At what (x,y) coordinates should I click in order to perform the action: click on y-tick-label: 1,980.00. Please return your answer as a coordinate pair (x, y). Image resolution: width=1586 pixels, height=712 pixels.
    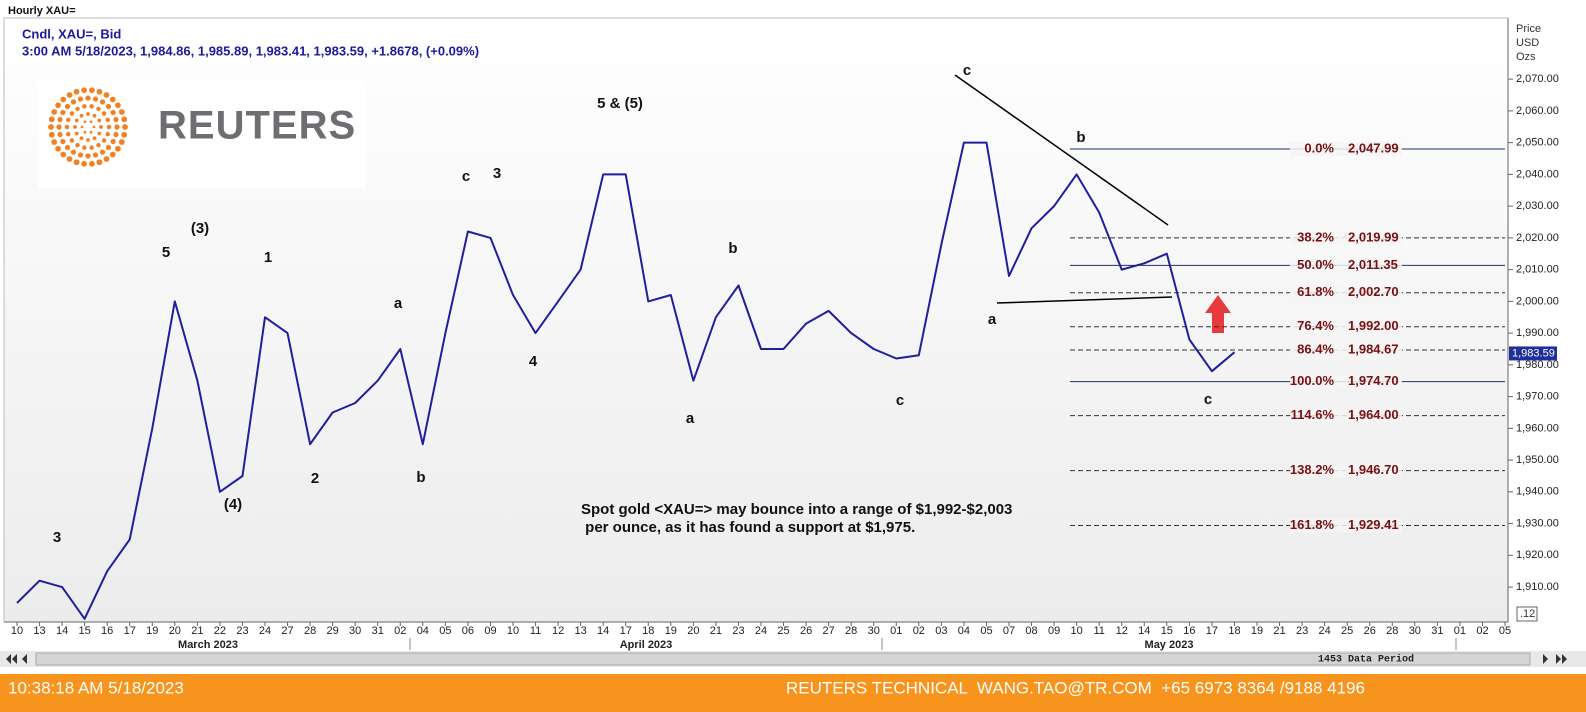
    Looking at the image, I should click on (1537, 365).